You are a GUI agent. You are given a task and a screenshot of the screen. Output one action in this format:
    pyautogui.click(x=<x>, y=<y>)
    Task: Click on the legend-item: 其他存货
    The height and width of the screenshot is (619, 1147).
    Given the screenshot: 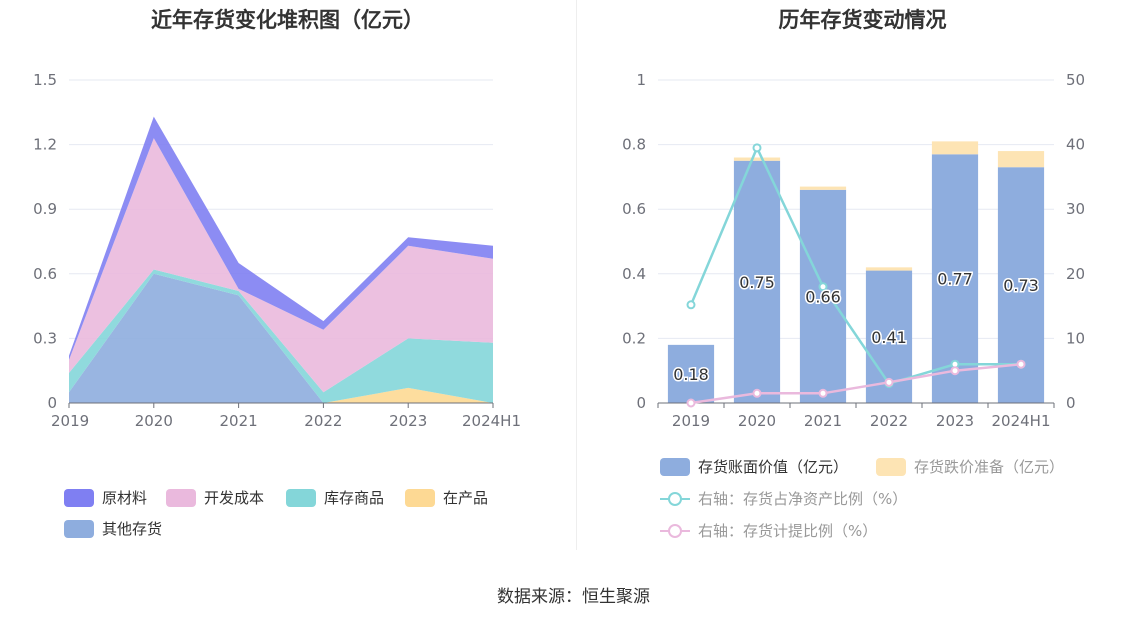 What is the action you would take?
    pyautogui.click(x=113, y=528)
    